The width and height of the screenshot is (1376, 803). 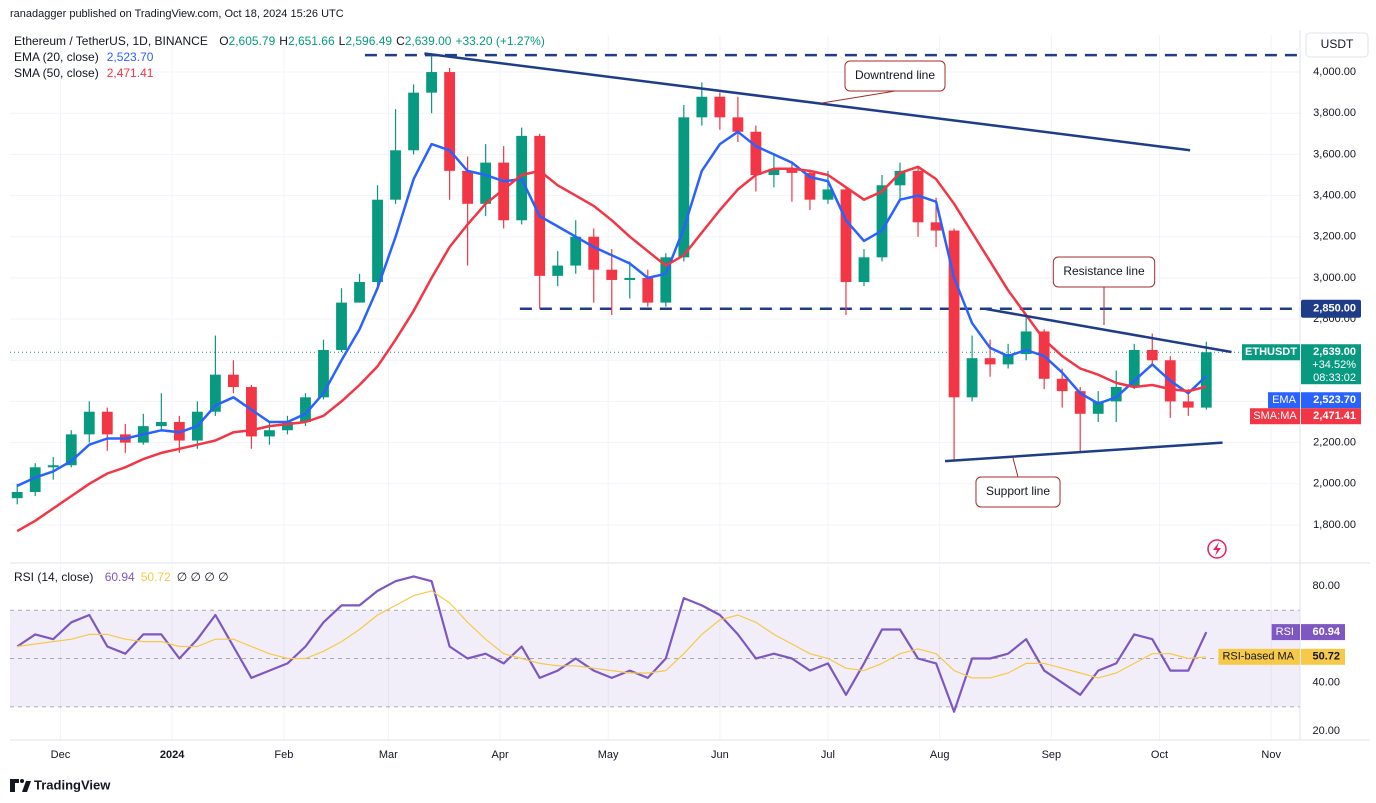 I want to click on x-tick-label: Nov, so click(x=1271, y=755).